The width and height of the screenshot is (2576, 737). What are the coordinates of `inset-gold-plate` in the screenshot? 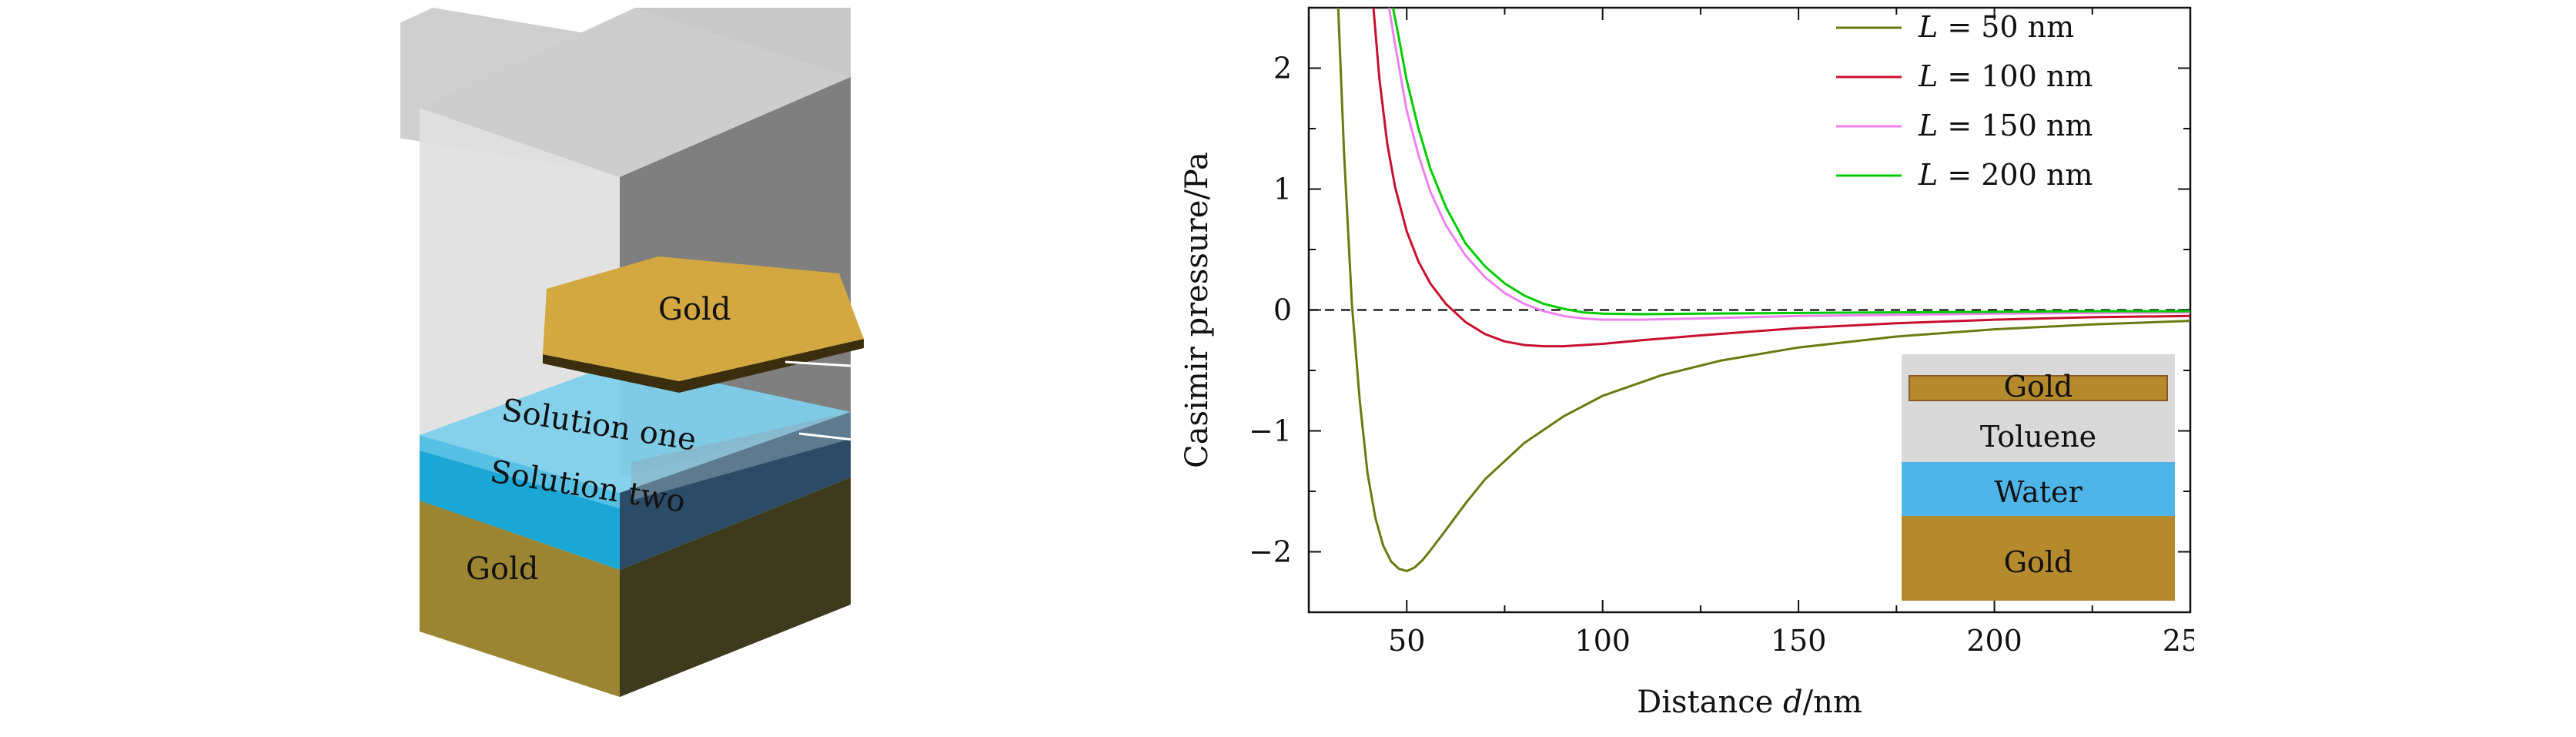 It's located at (2039, 388).